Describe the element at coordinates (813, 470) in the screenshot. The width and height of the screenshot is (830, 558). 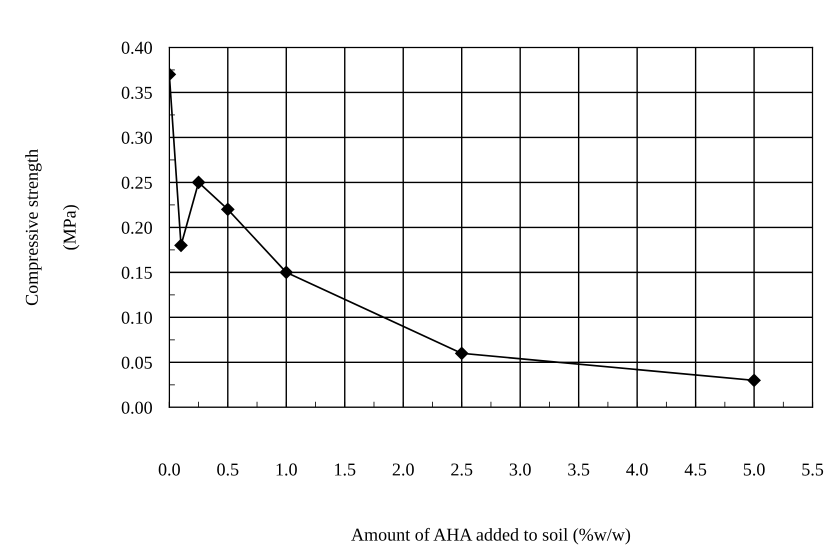
I see `x-tick-label: 5.5` at that location.